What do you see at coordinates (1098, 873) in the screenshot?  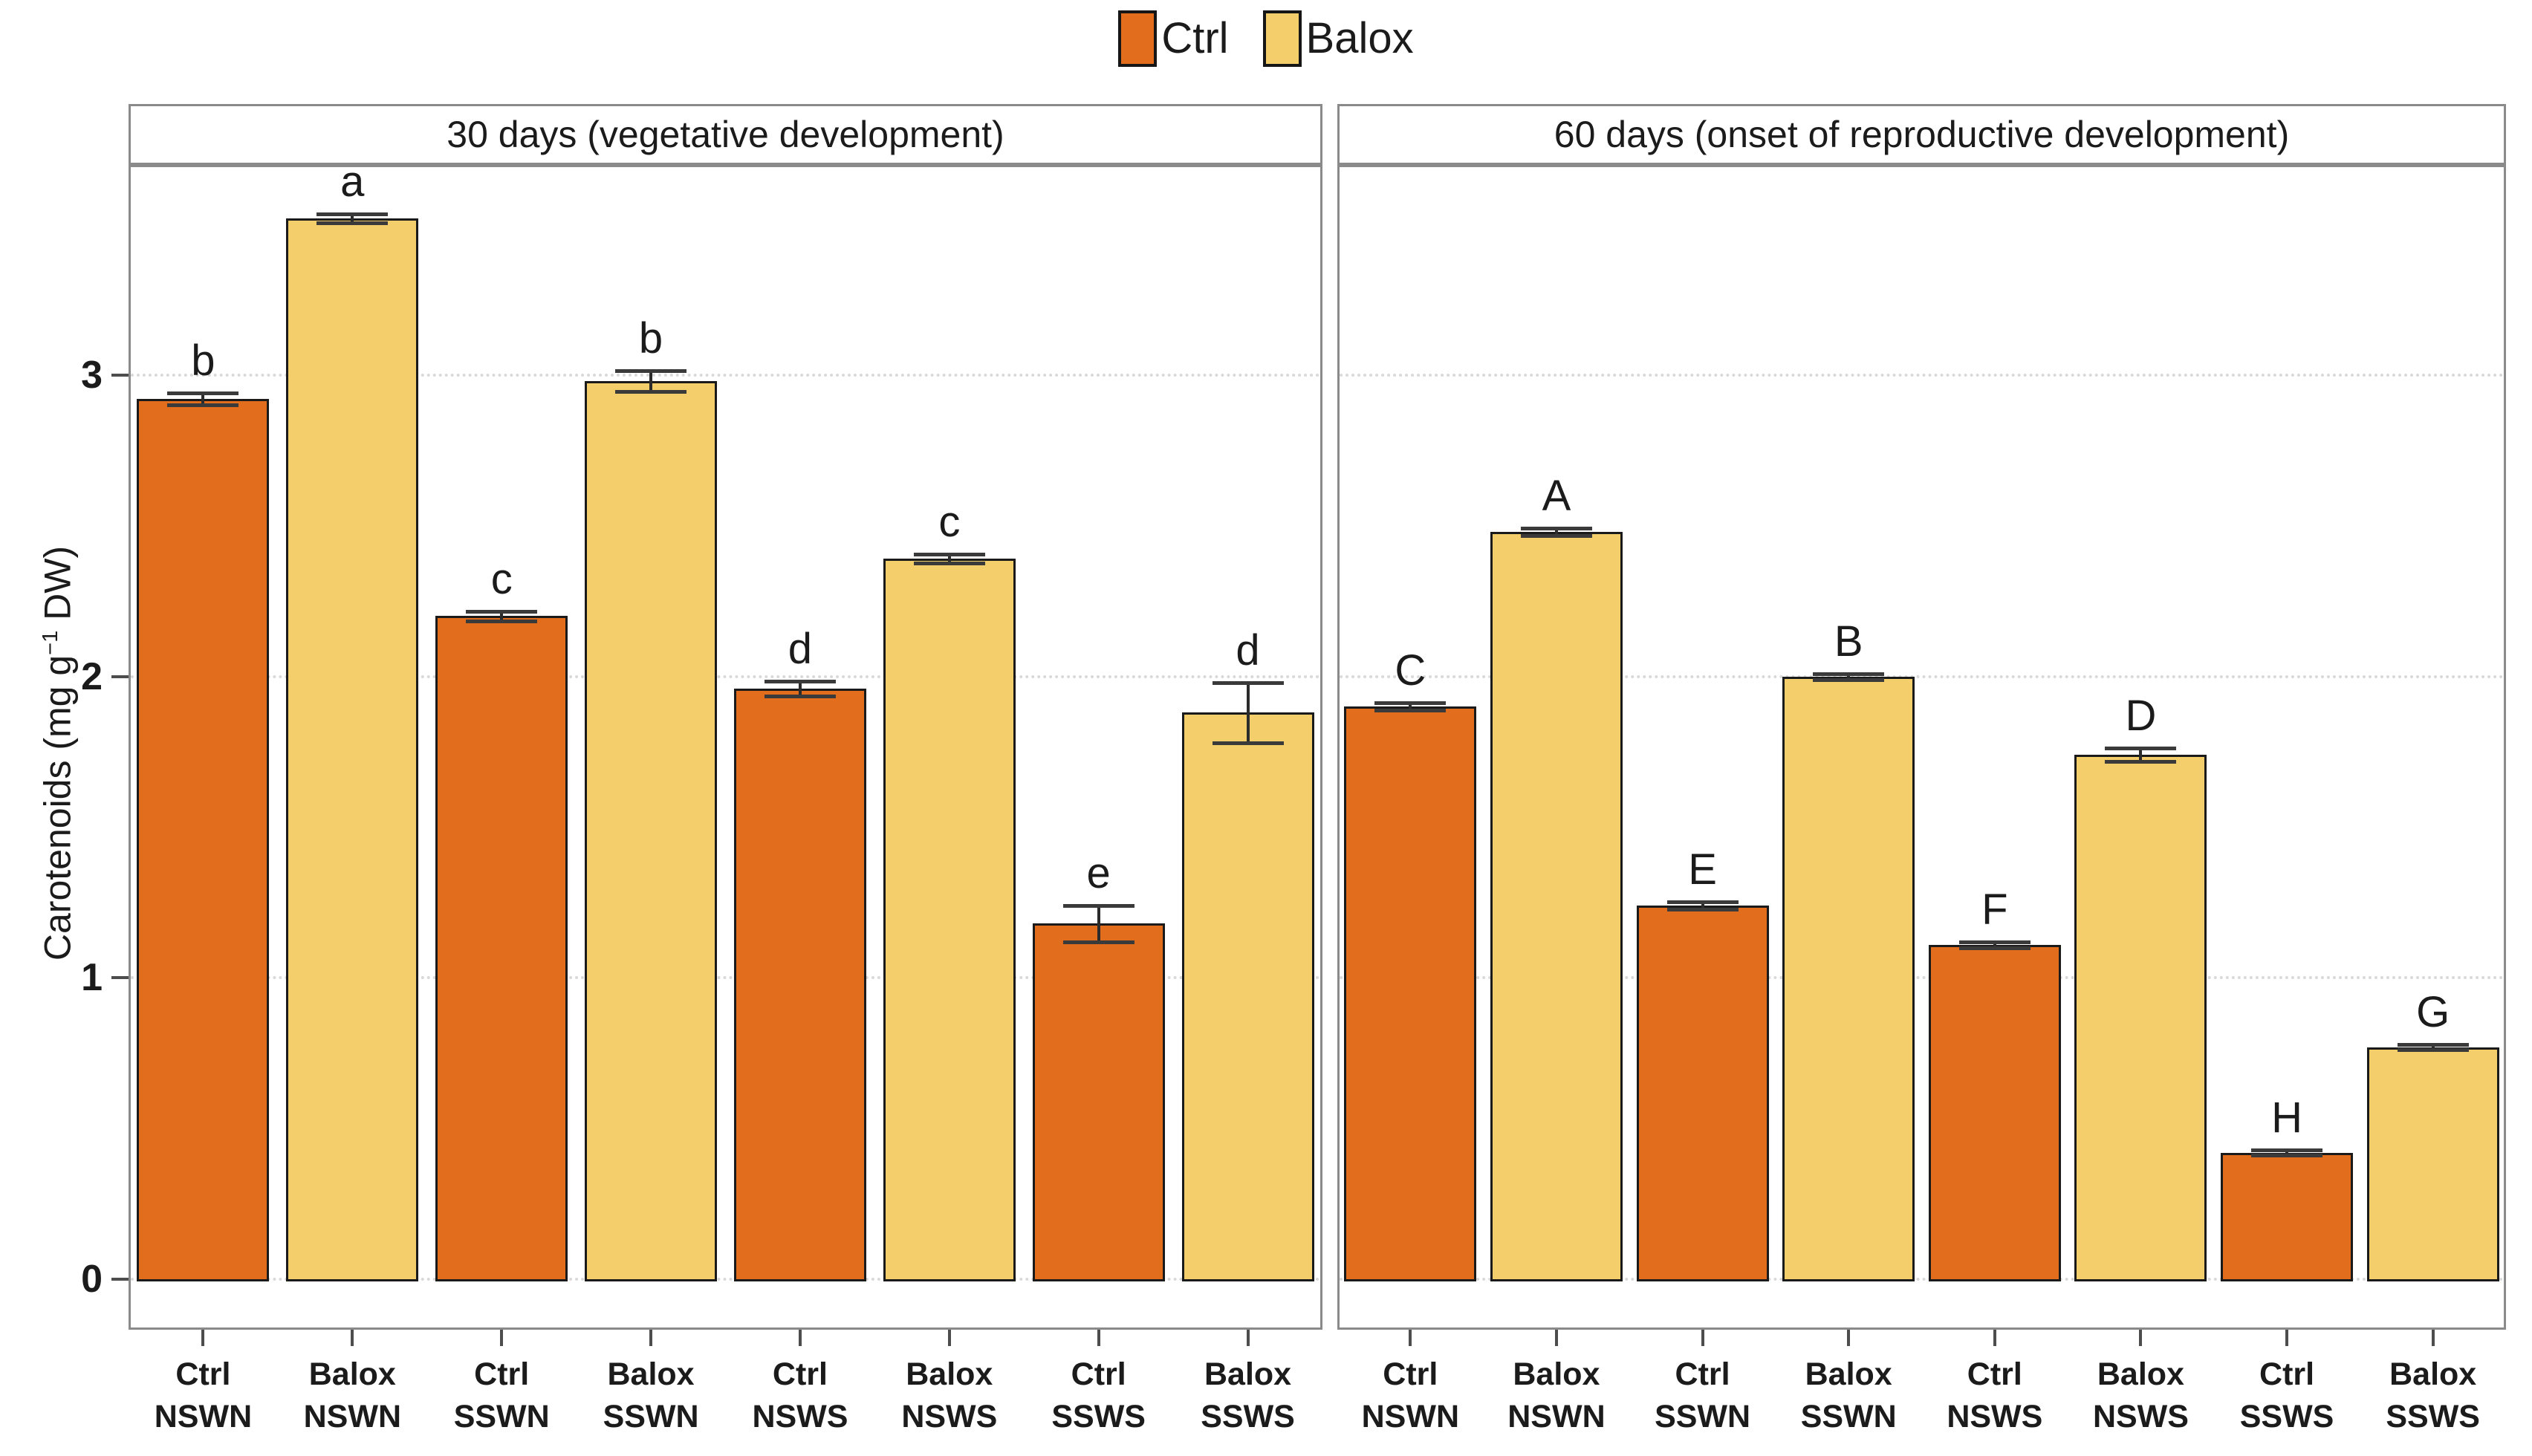 I see `significance-letter: e` at bounding box center [1098, 873].